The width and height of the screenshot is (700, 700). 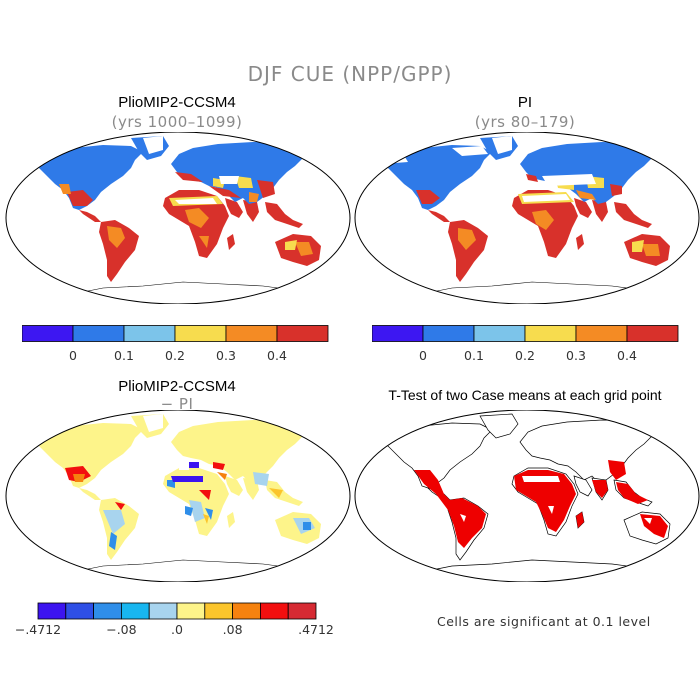 I want to click on panel-3-title: PlioMIP2-CCSM4, so click(x=177, y=386).